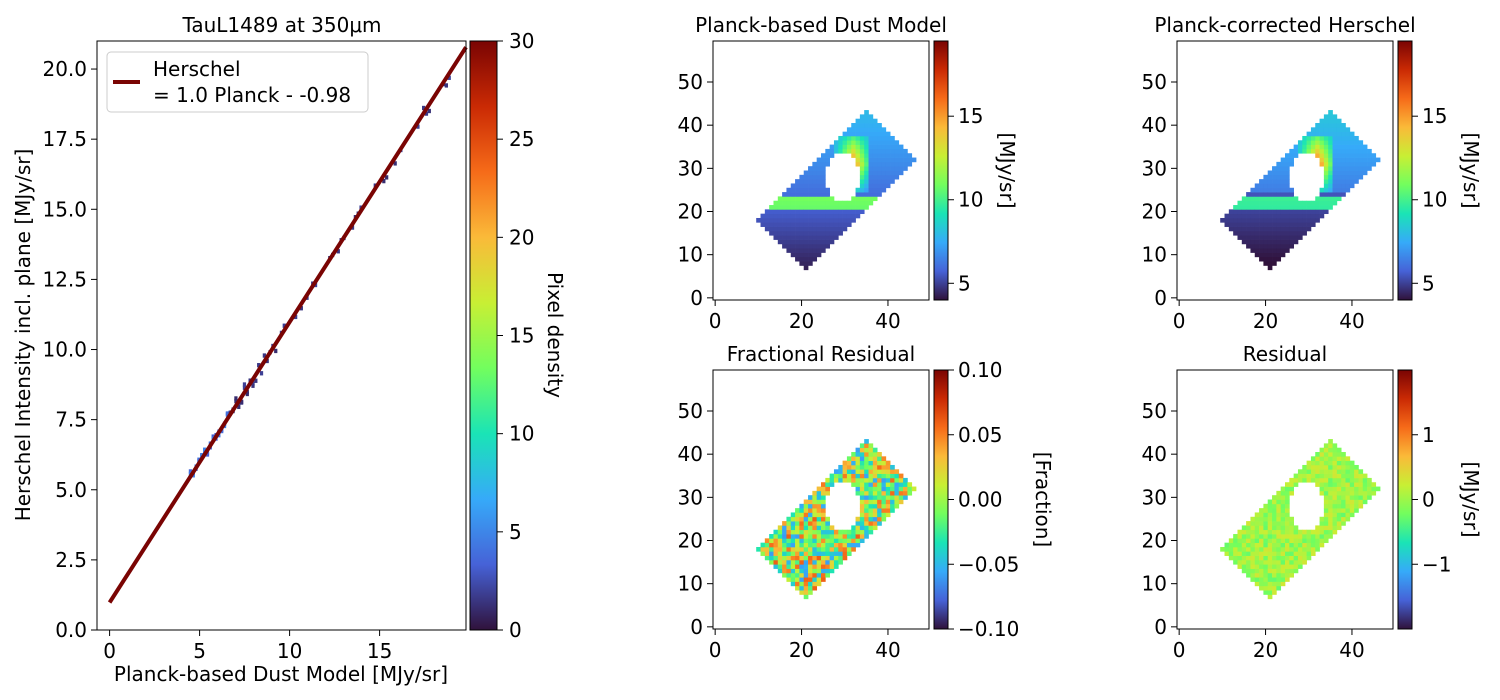 The height and width of the screenshot is (700, 1500). What do you see at coordinates (252, 95) in the screenshot?
I see `legend-label-line2: = 1.0 Planck - -0.98` at bounding box center [252, 95].